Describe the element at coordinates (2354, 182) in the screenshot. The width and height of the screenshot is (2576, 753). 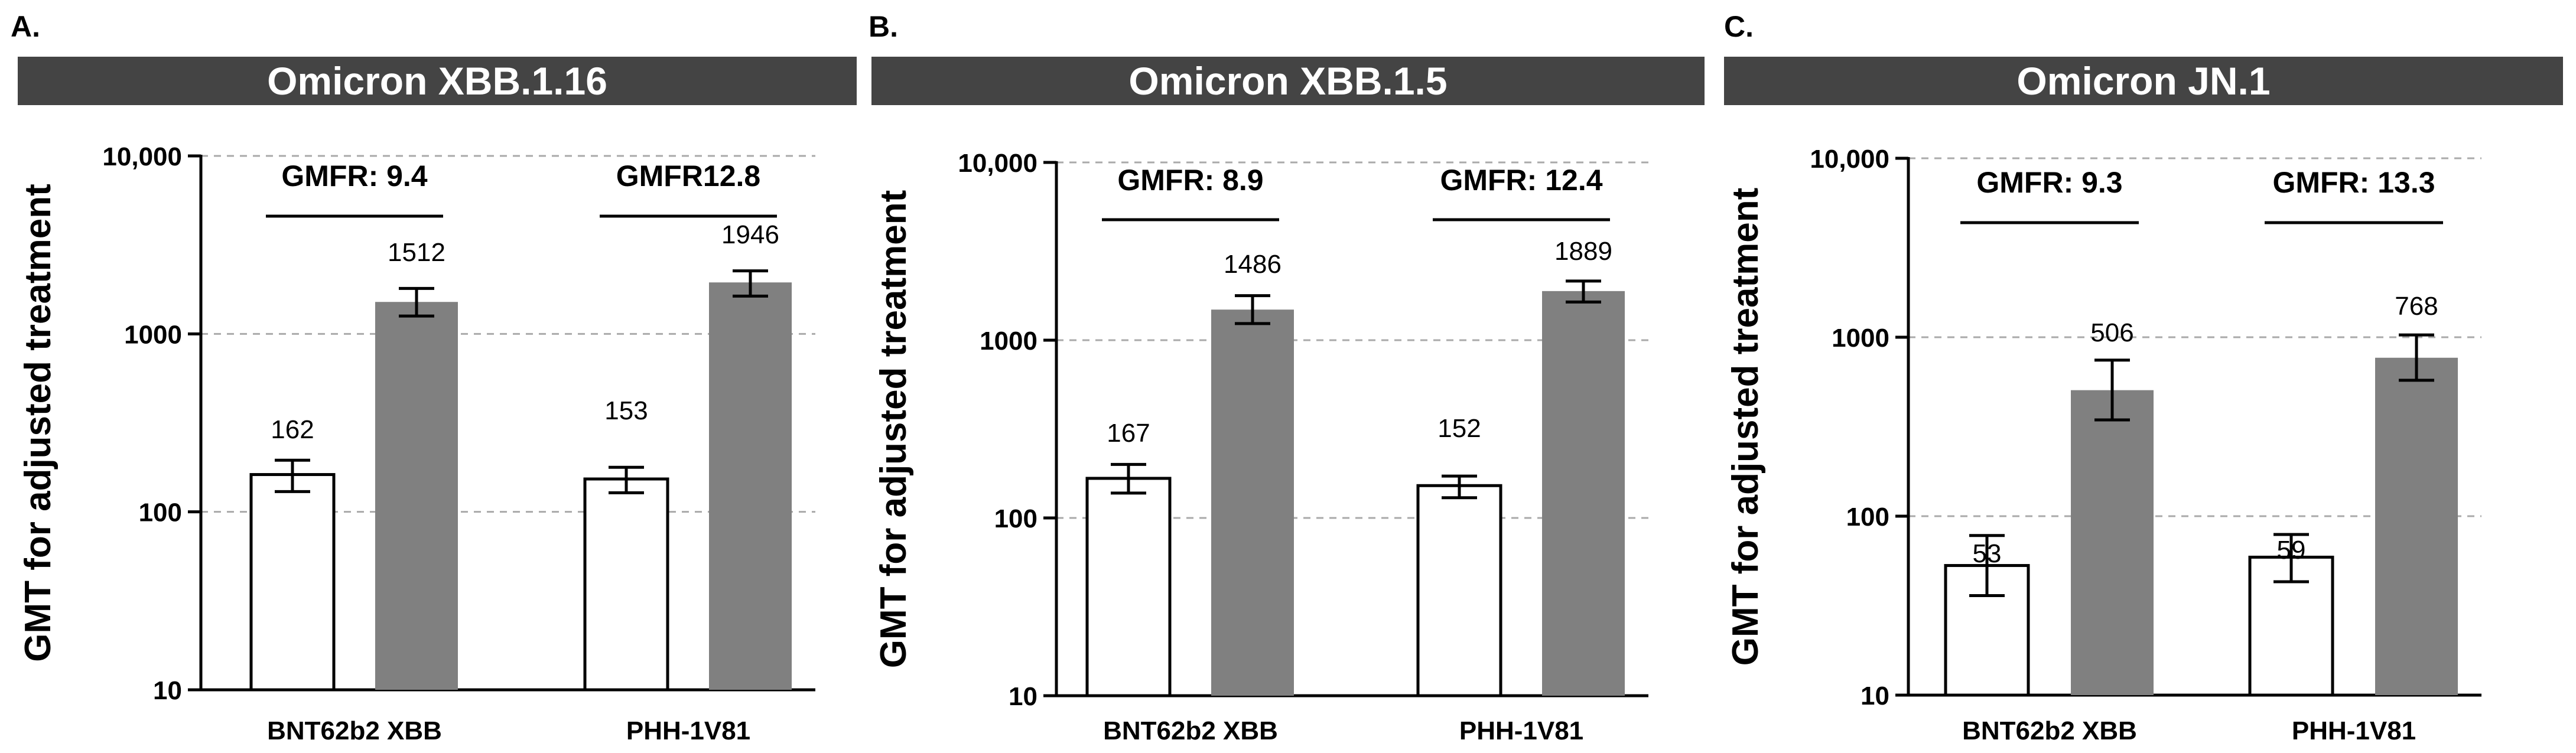
I see `gmfr-annotation: GMFR: 13.3` at that location.